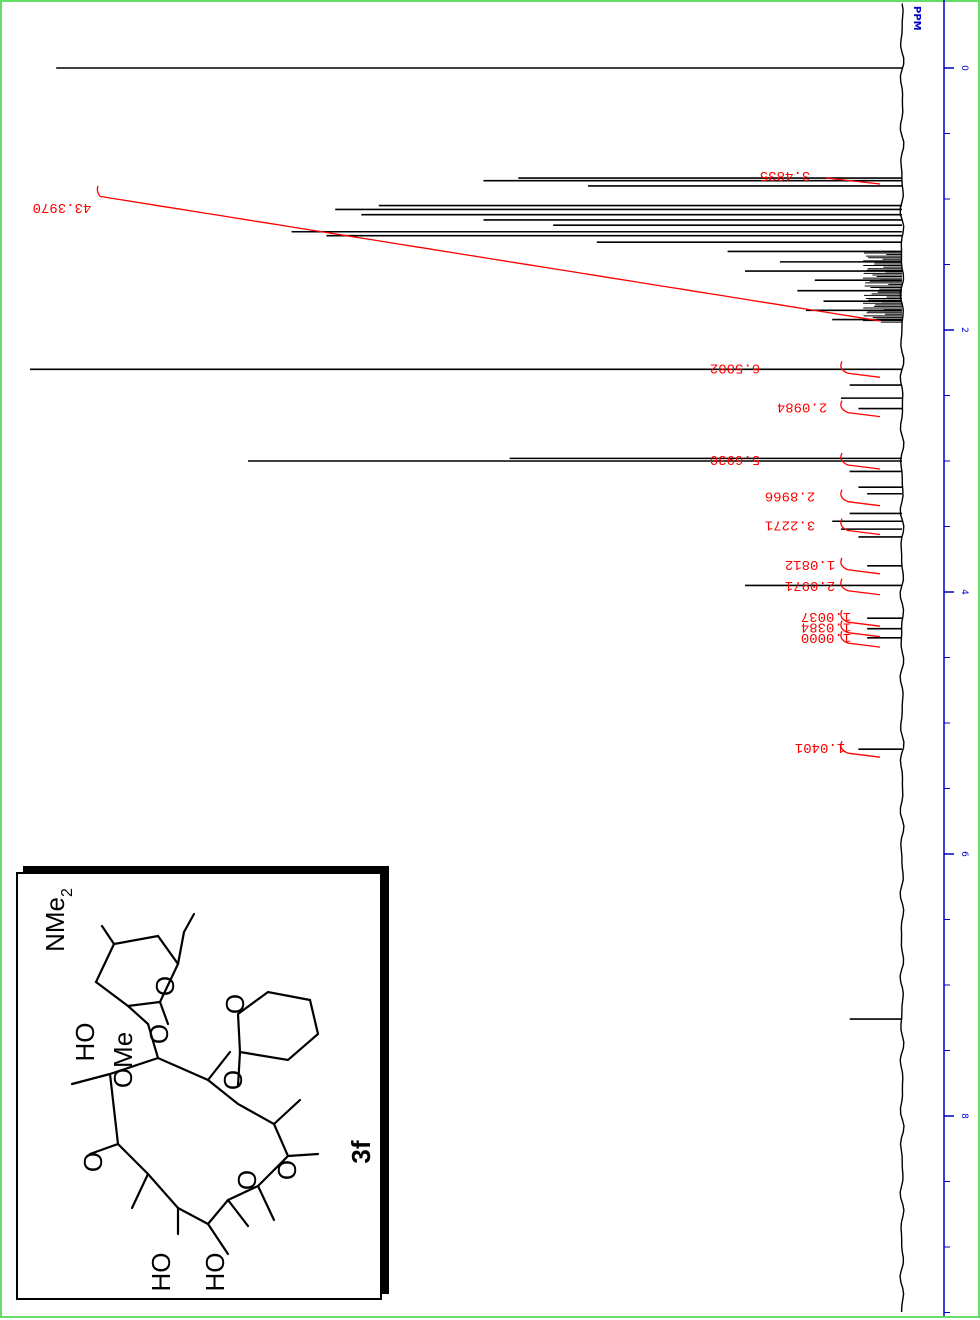 The height and width of the screenshot is (1320, 980). What do you see at coordinates (802, 407) in the screenshot?
I see `integral-label: 2.0984` at bounding box center [802, 407].